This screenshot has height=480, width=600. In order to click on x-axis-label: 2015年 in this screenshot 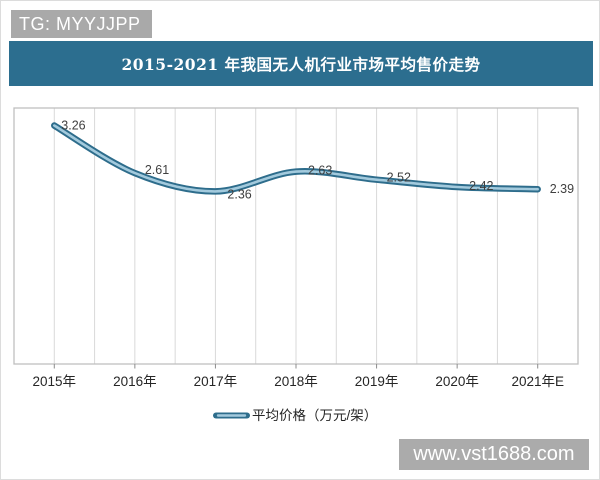, I will do `click(55, 381)`.